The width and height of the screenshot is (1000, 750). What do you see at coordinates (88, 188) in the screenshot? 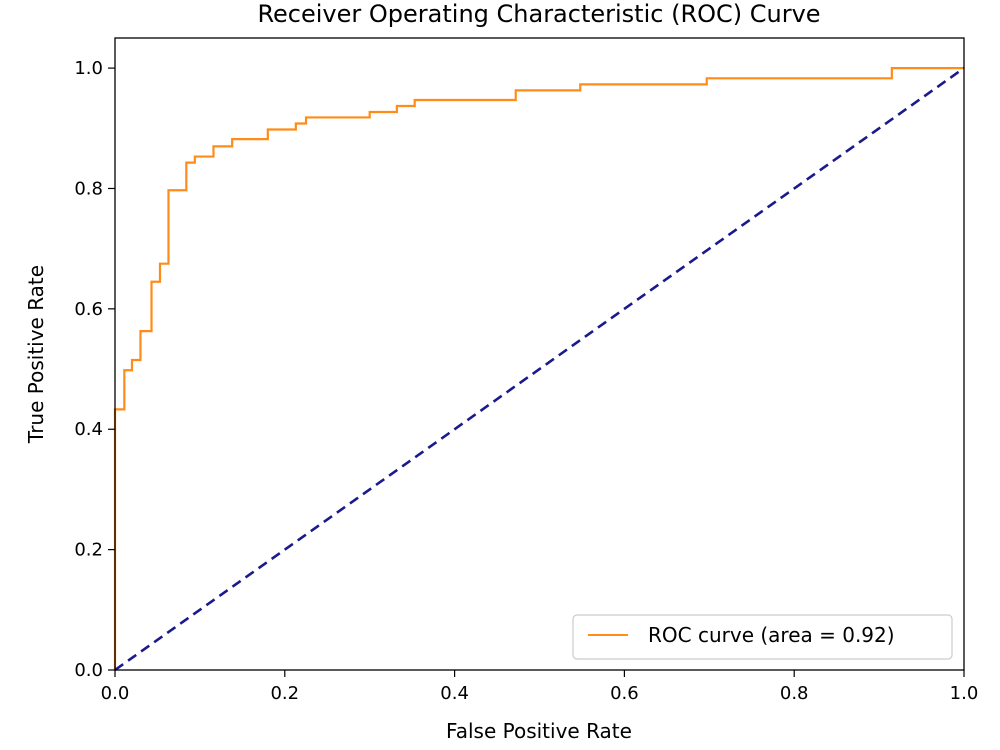
I see `y-tick-label: 0.8` at bounding box center [88, 188].